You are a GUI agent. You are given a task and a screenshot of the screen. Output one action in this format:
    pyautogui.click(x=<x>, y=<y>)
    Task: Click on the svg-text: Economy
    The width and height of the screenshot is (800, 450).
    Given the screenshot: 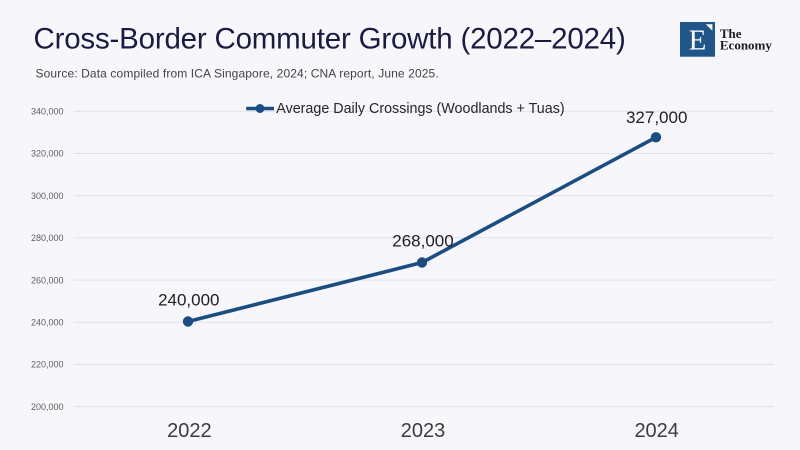 What is the action you would take?
    pyautogui.click(x=746, y=44)
    